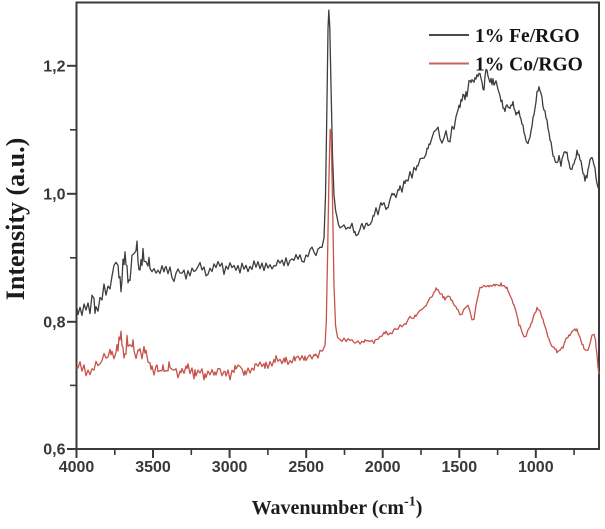 Image resolution: width=605 pixels, height=529 pixels. Describe the element at coordinates (230, 467) in the screenshot. I see `svg-text: 3000` at that location.